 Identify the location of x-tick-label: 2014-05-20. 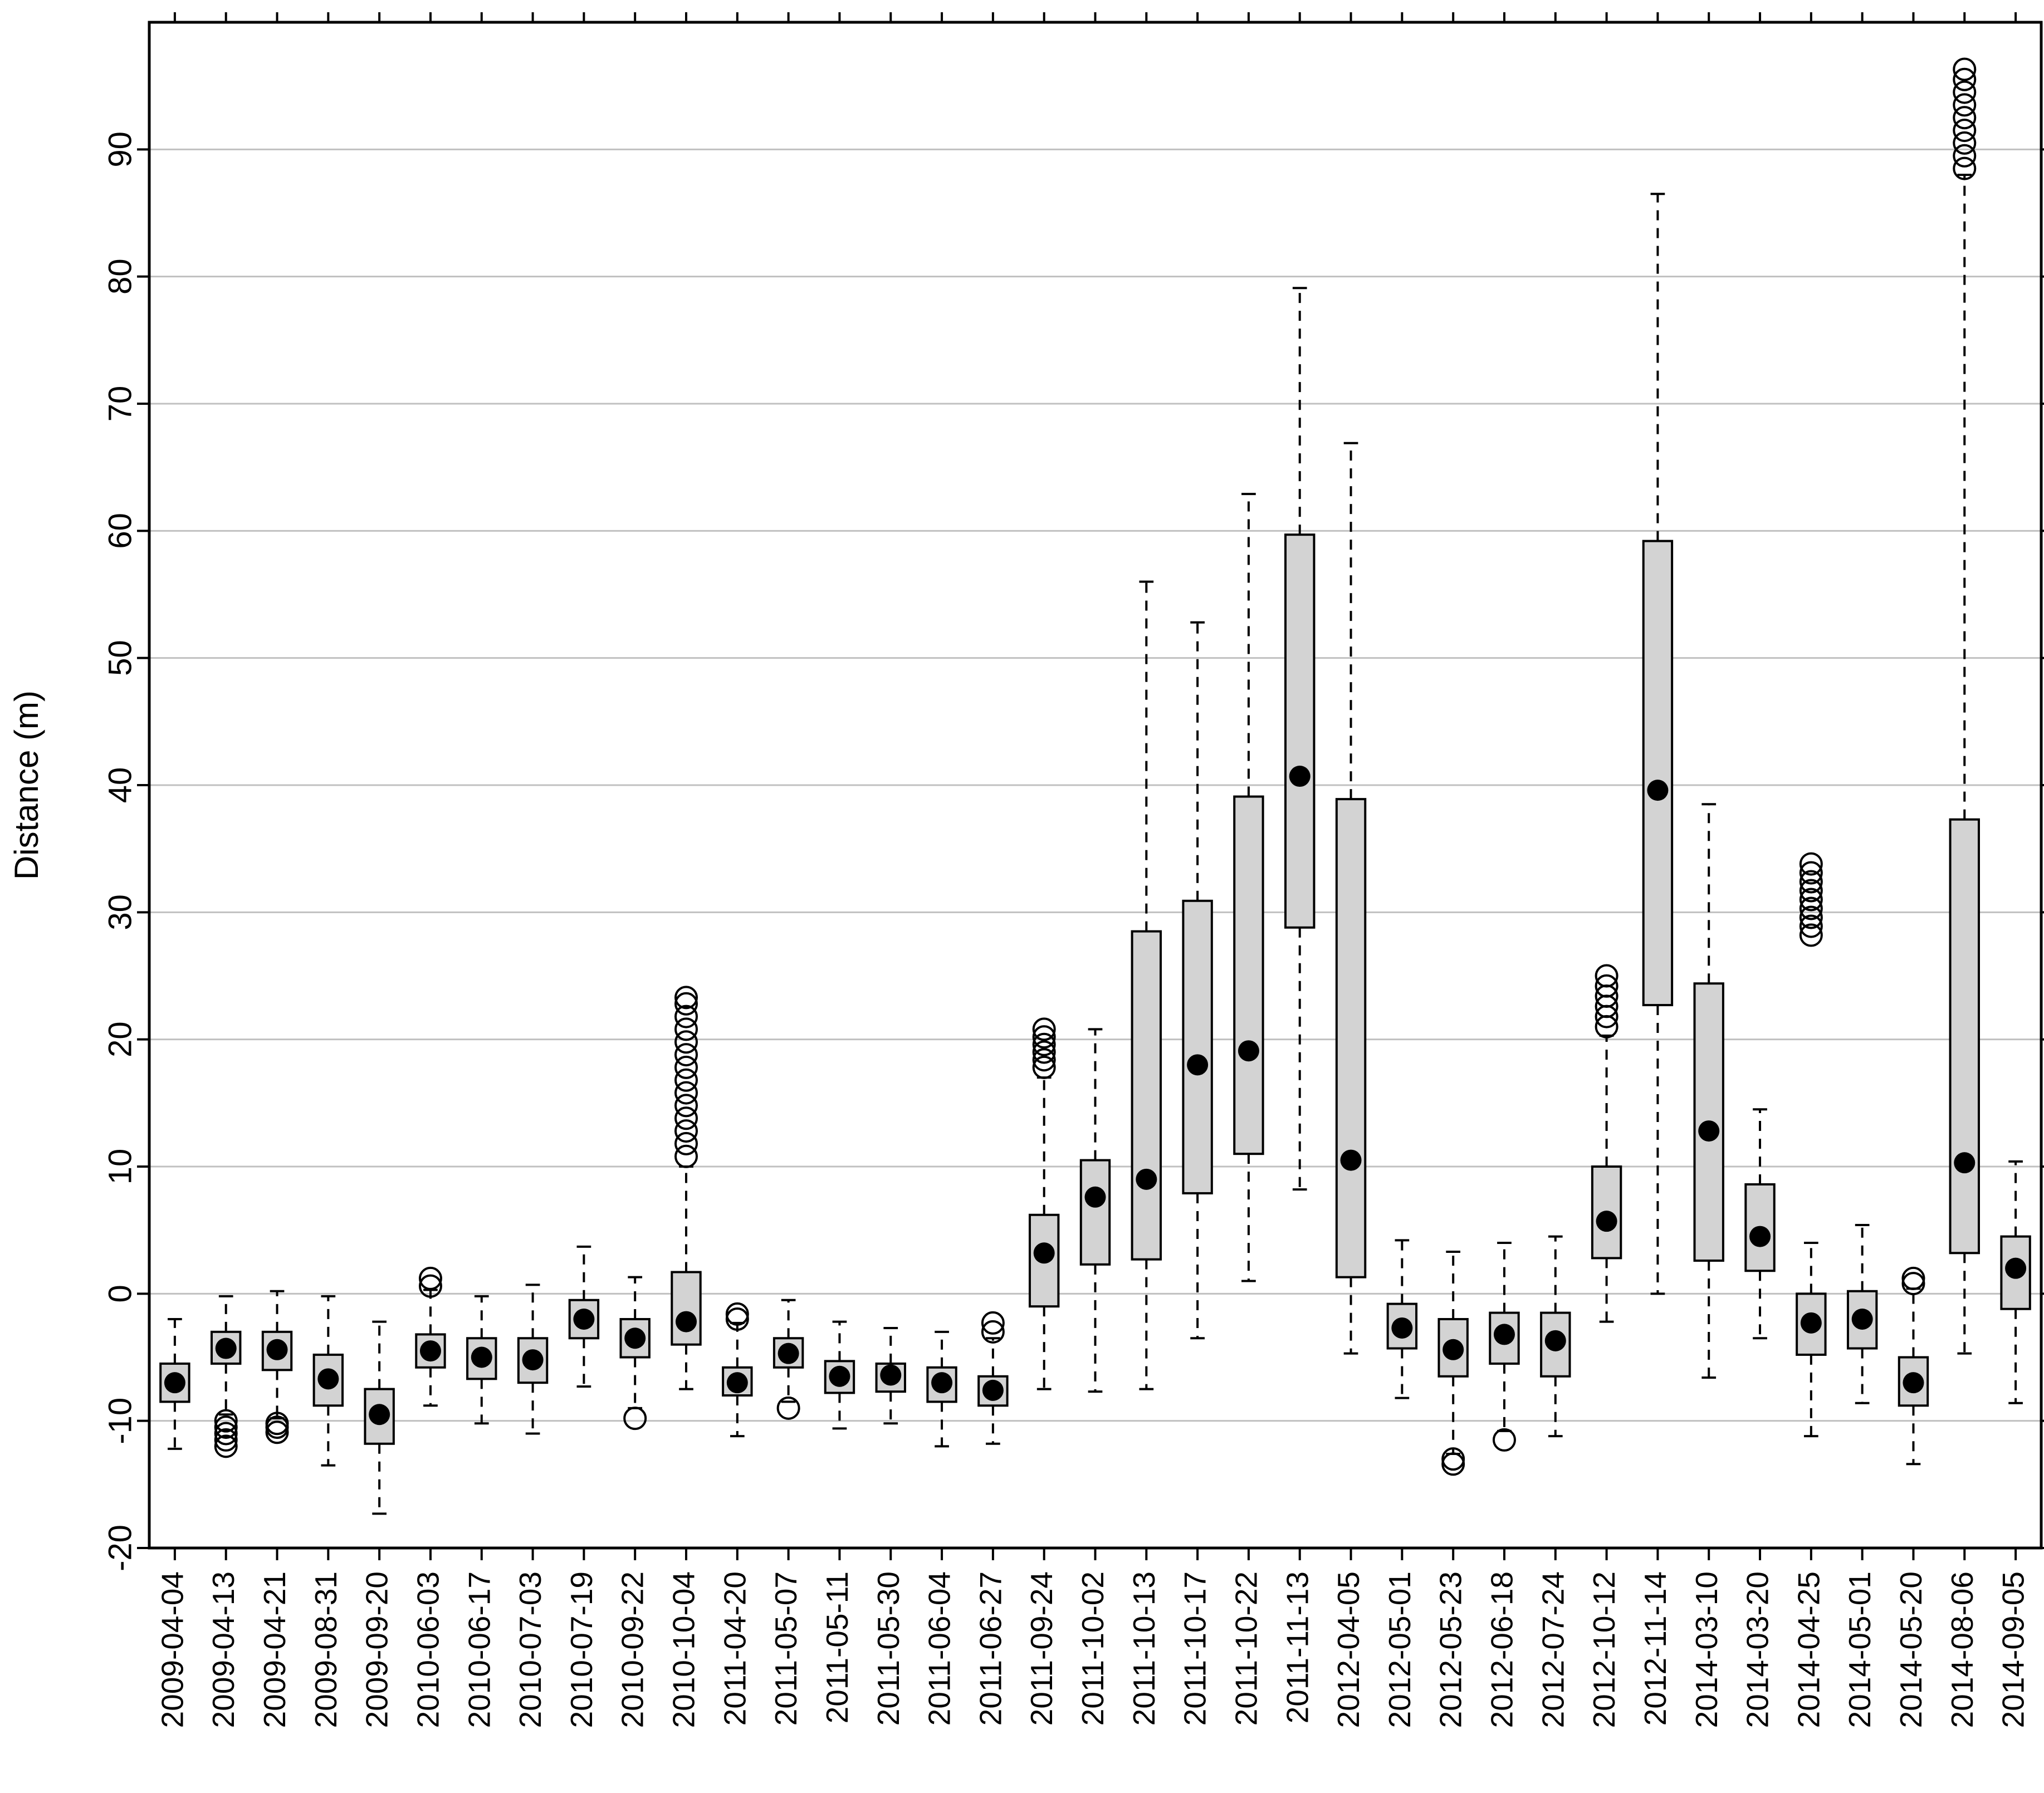
(1911, 1649).